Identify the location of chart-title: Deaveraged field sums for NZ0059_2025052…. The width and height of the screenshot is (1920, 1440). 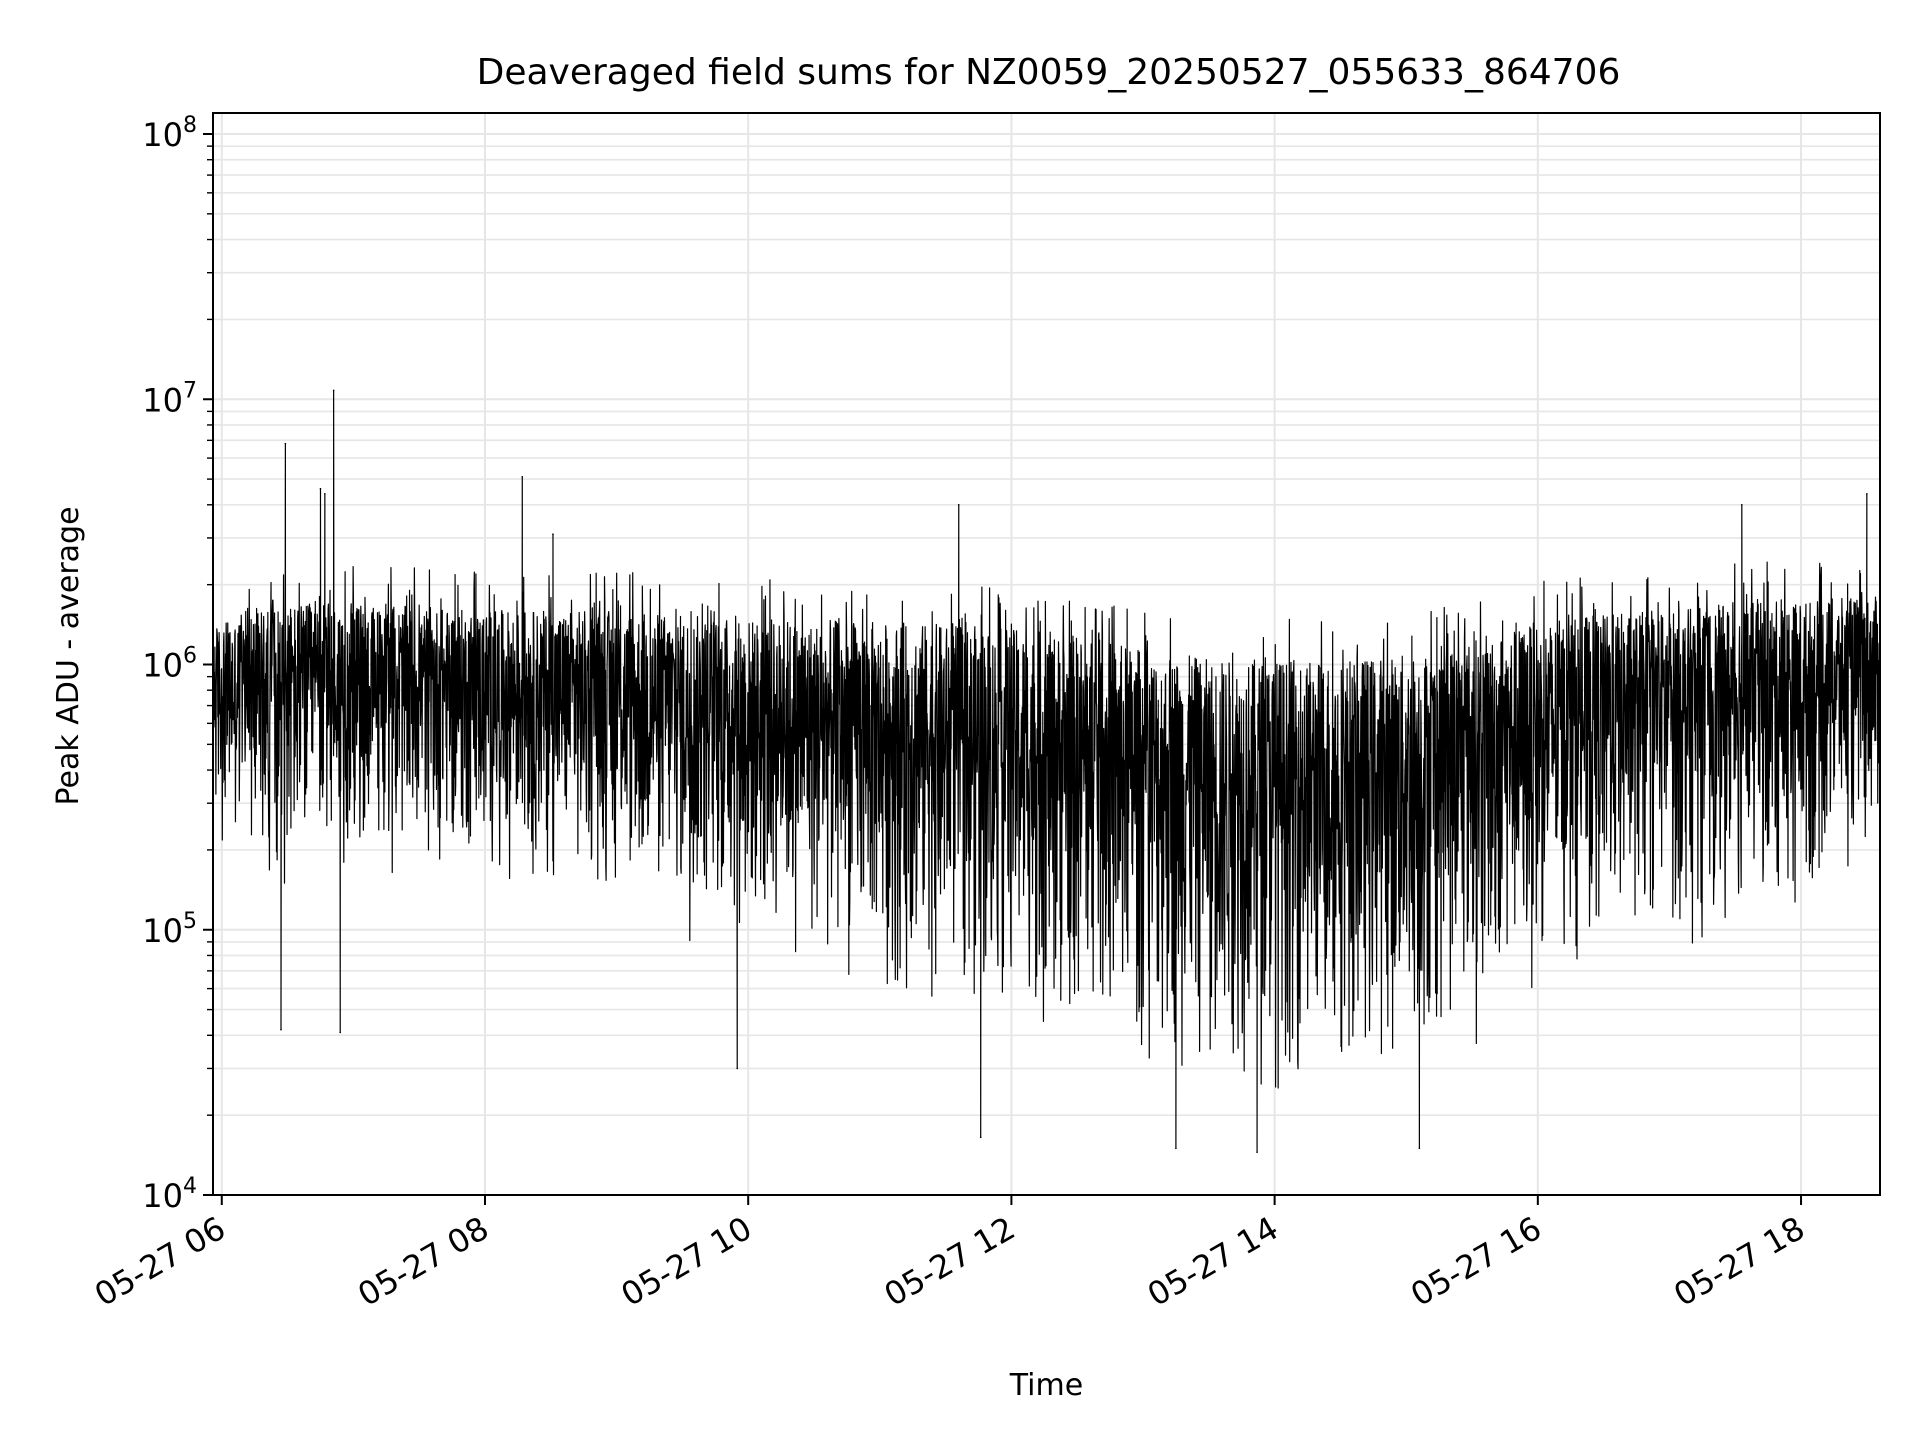
(1049, 72).